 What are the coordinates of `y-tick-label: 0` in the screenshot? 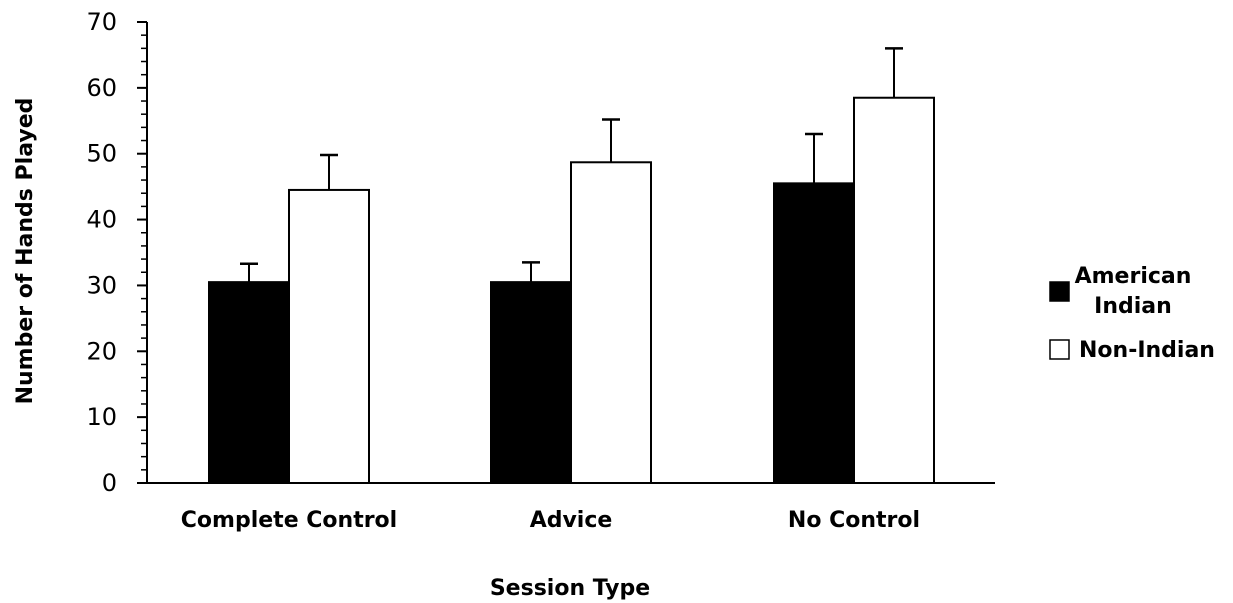 It's located at (109, 483).